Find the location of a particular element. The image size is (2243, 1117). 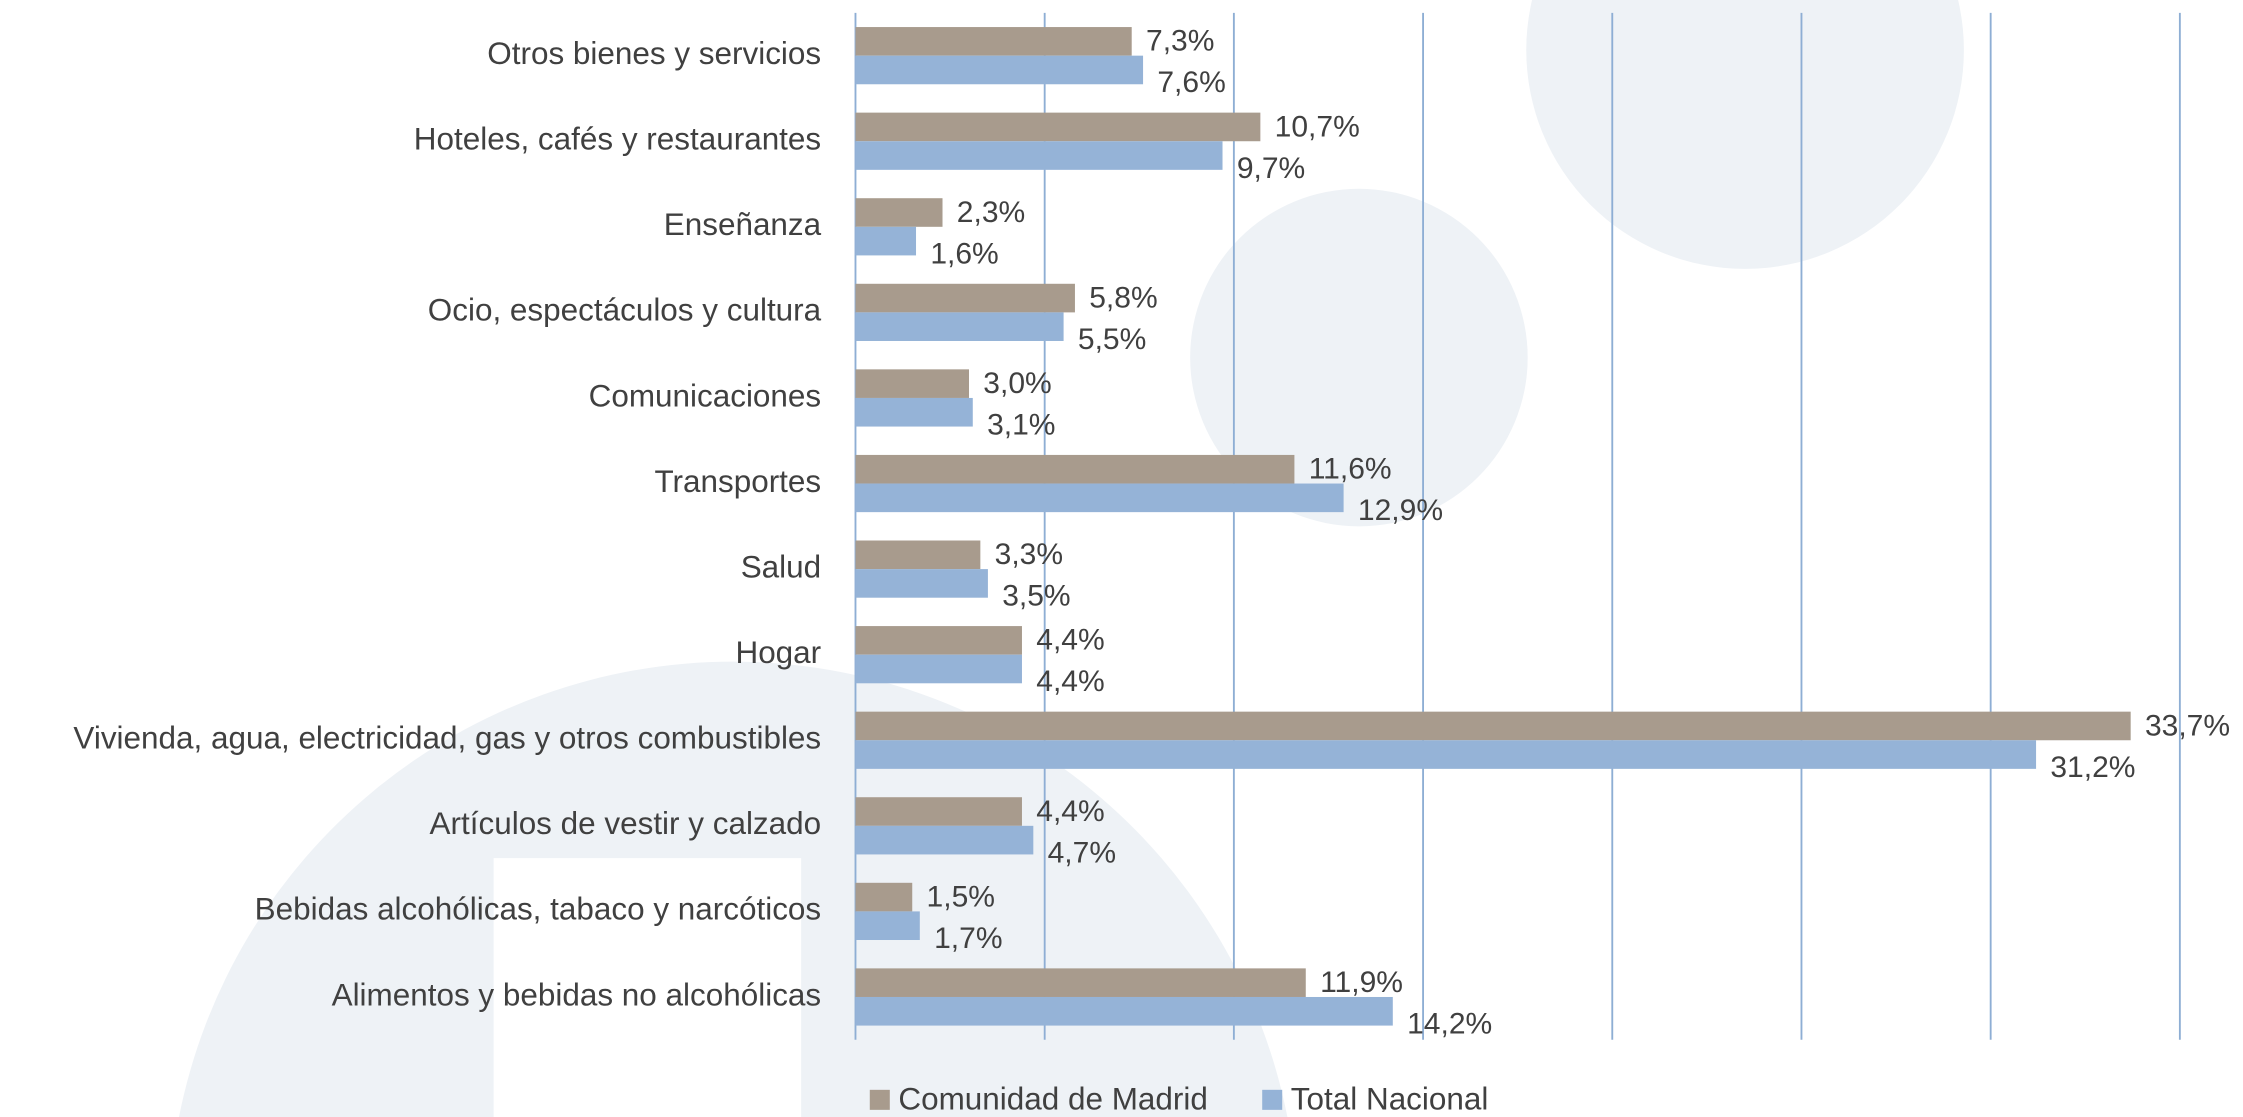

data-label: 1,7% is located at coordinates (968, 938).